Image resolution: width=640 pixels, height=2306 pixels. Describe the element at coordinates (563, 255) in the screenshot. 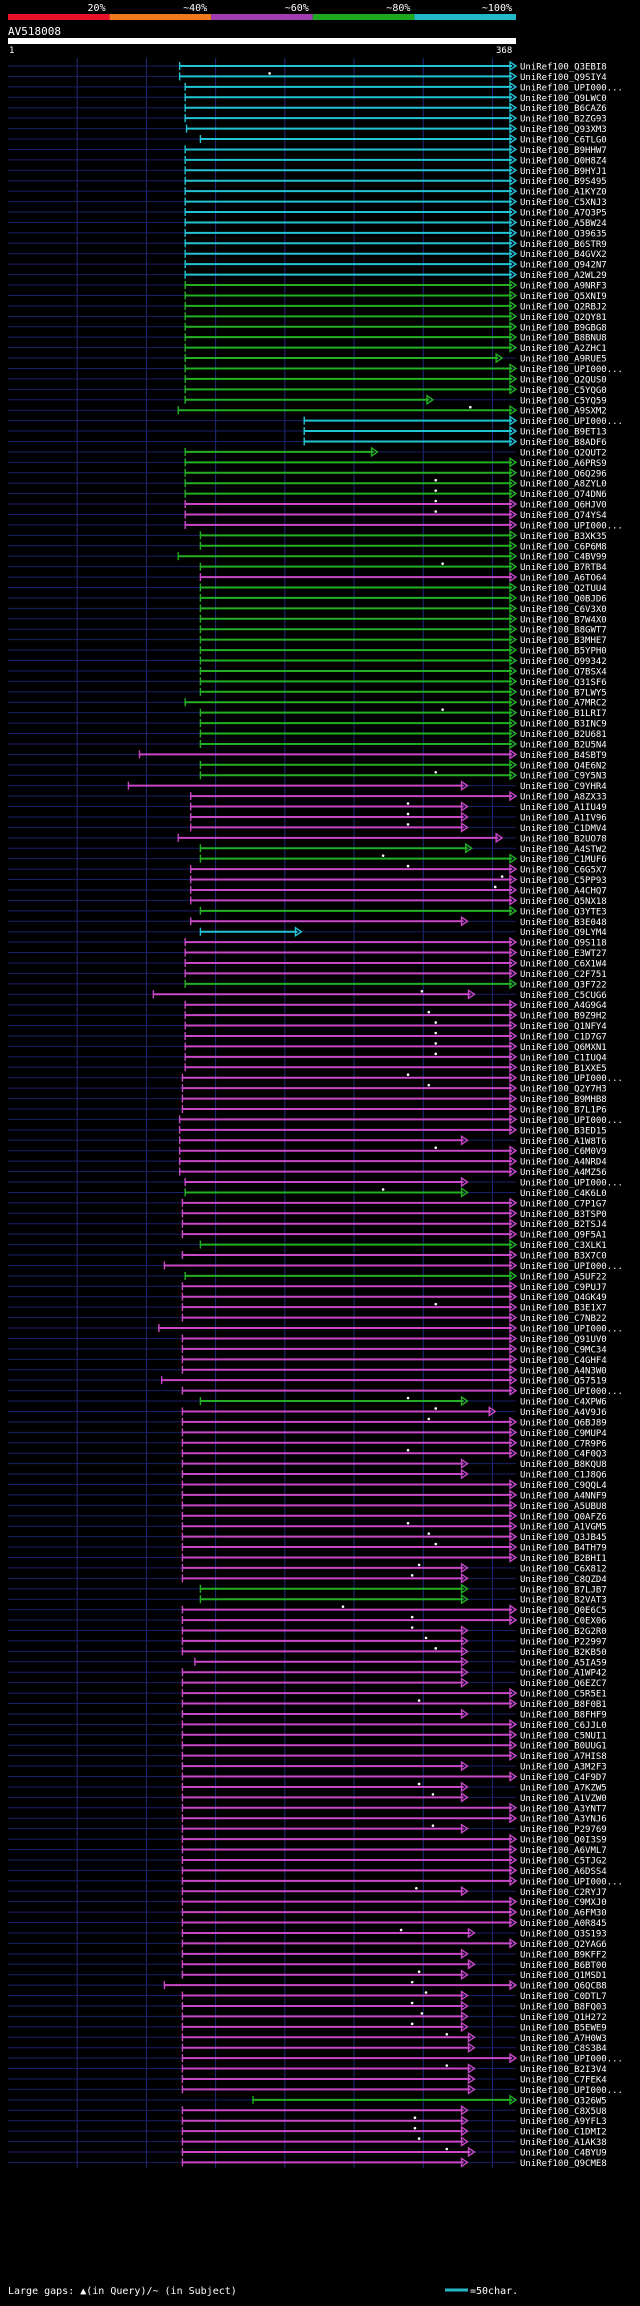

I see `hit-label: UniRef100_B4GVX2` at that location.